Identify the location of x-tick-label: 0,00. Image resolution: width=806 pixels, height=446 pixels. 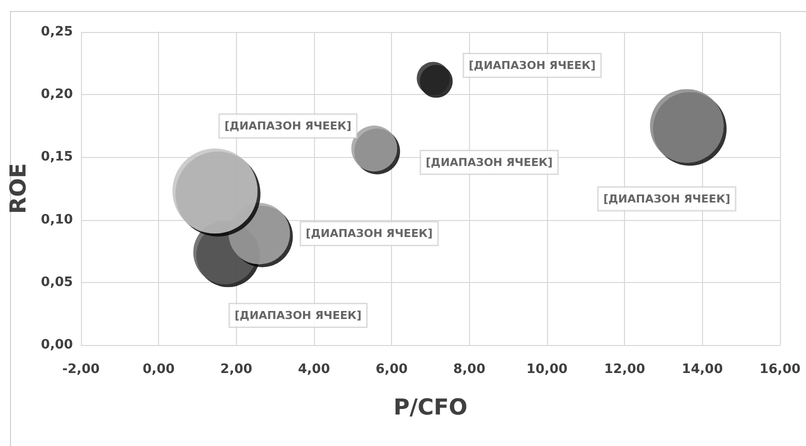
(158, 369).